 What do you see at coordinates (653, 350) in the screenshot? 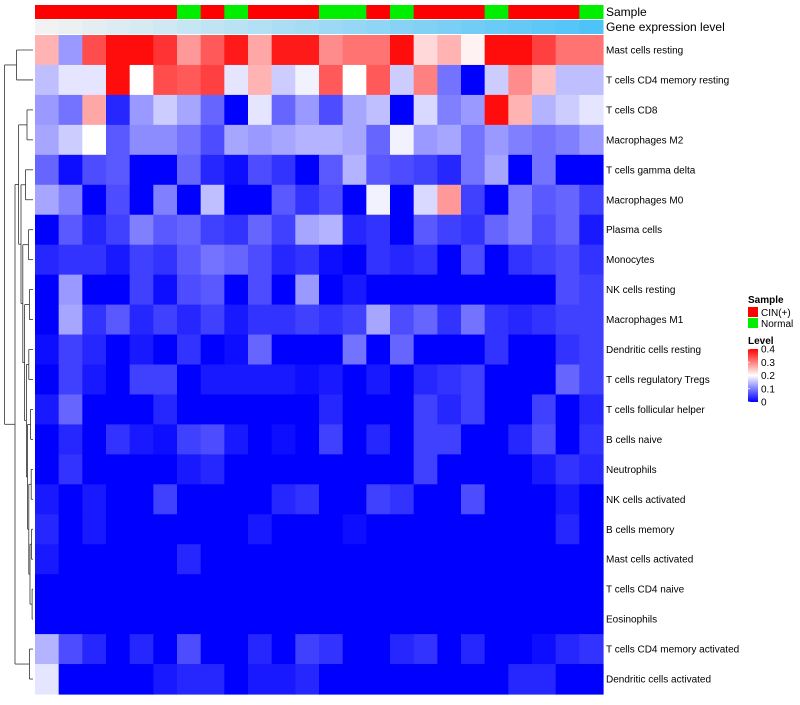
I see `row-label: Dendritic cells resting` at bounding box center [653, 350].